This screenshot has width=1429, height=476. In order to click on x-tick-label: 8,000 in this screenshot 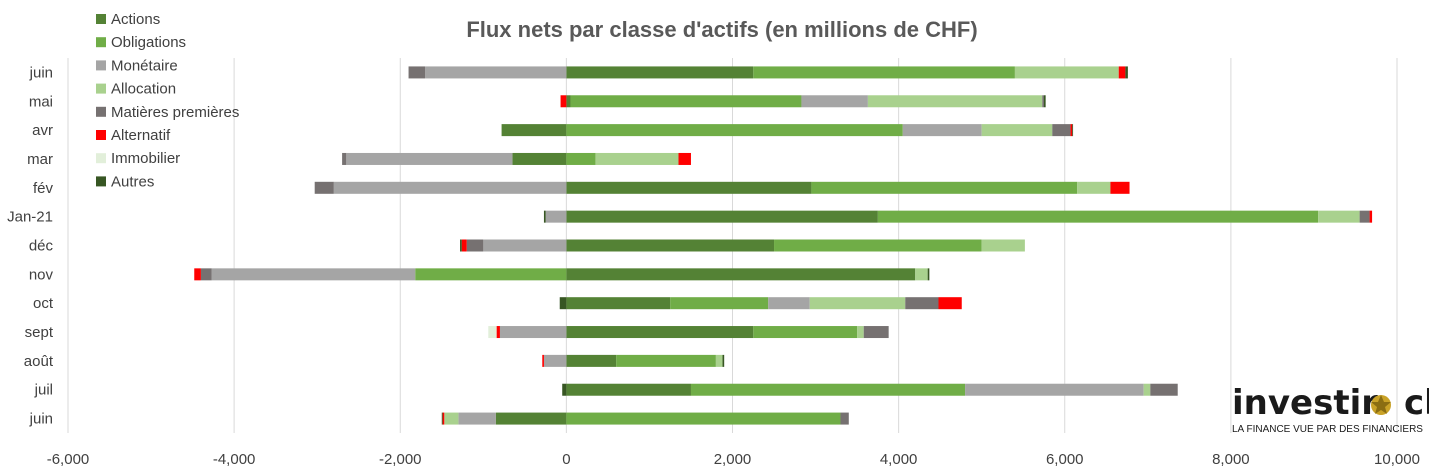, I will do `click(1231, 459)`.